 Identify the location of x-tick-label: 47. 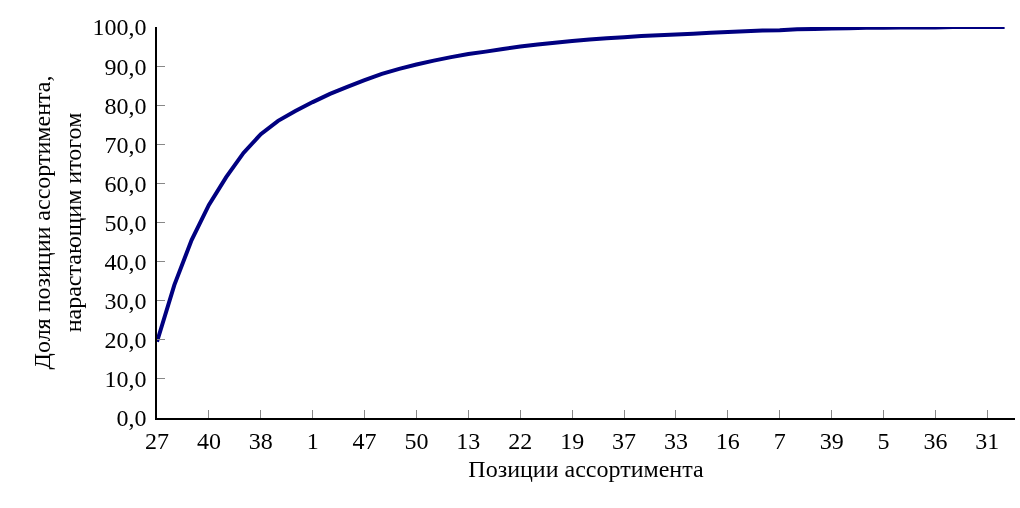
(364, 440).